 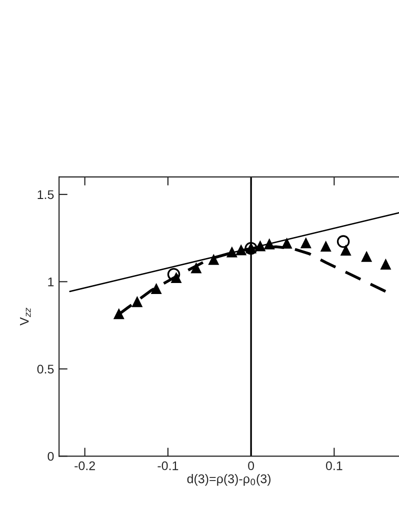 What do you see at coordinates (334, 465) in the screenshot?
I see `x-tick-label: 0.1` at bounding box center [334, 465].